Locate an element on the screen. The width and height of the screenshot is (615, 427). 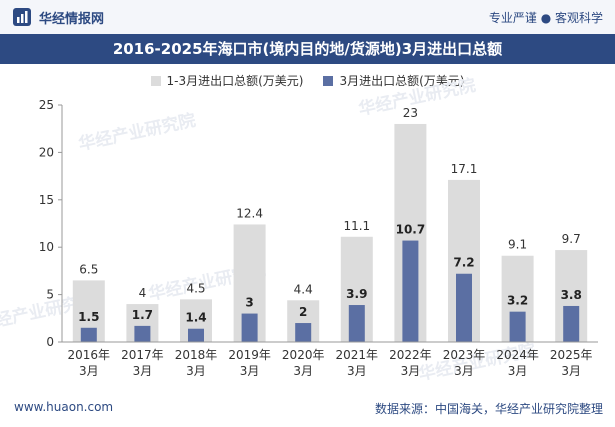
data-label-total: 12.4 is located at coordinates (249, 213).